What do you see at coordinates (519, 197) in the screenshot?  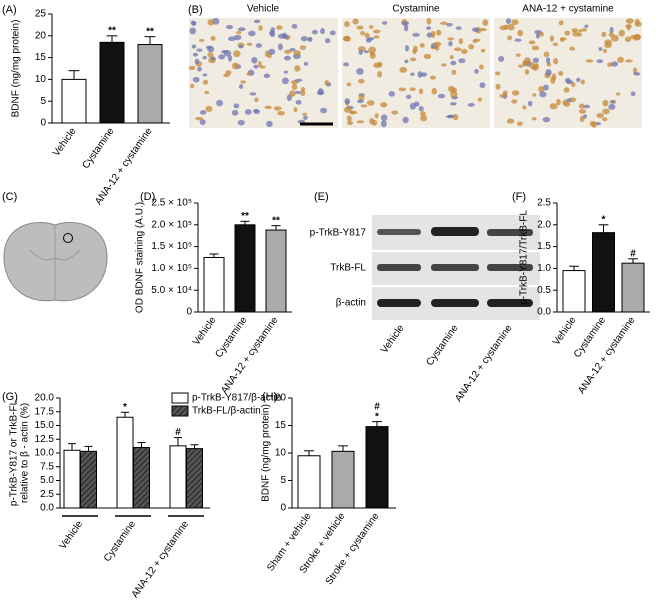 I see `panel-label: (F)` at bounding box center [519, 197].